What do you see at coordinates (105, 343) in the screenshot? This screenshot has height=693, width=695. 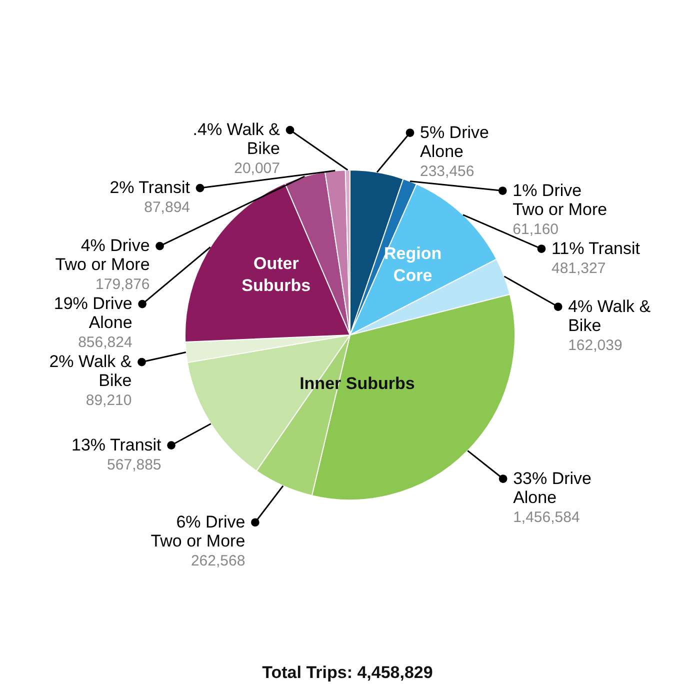 I see `data-label: 856,824` at bounding box center [105, 343].